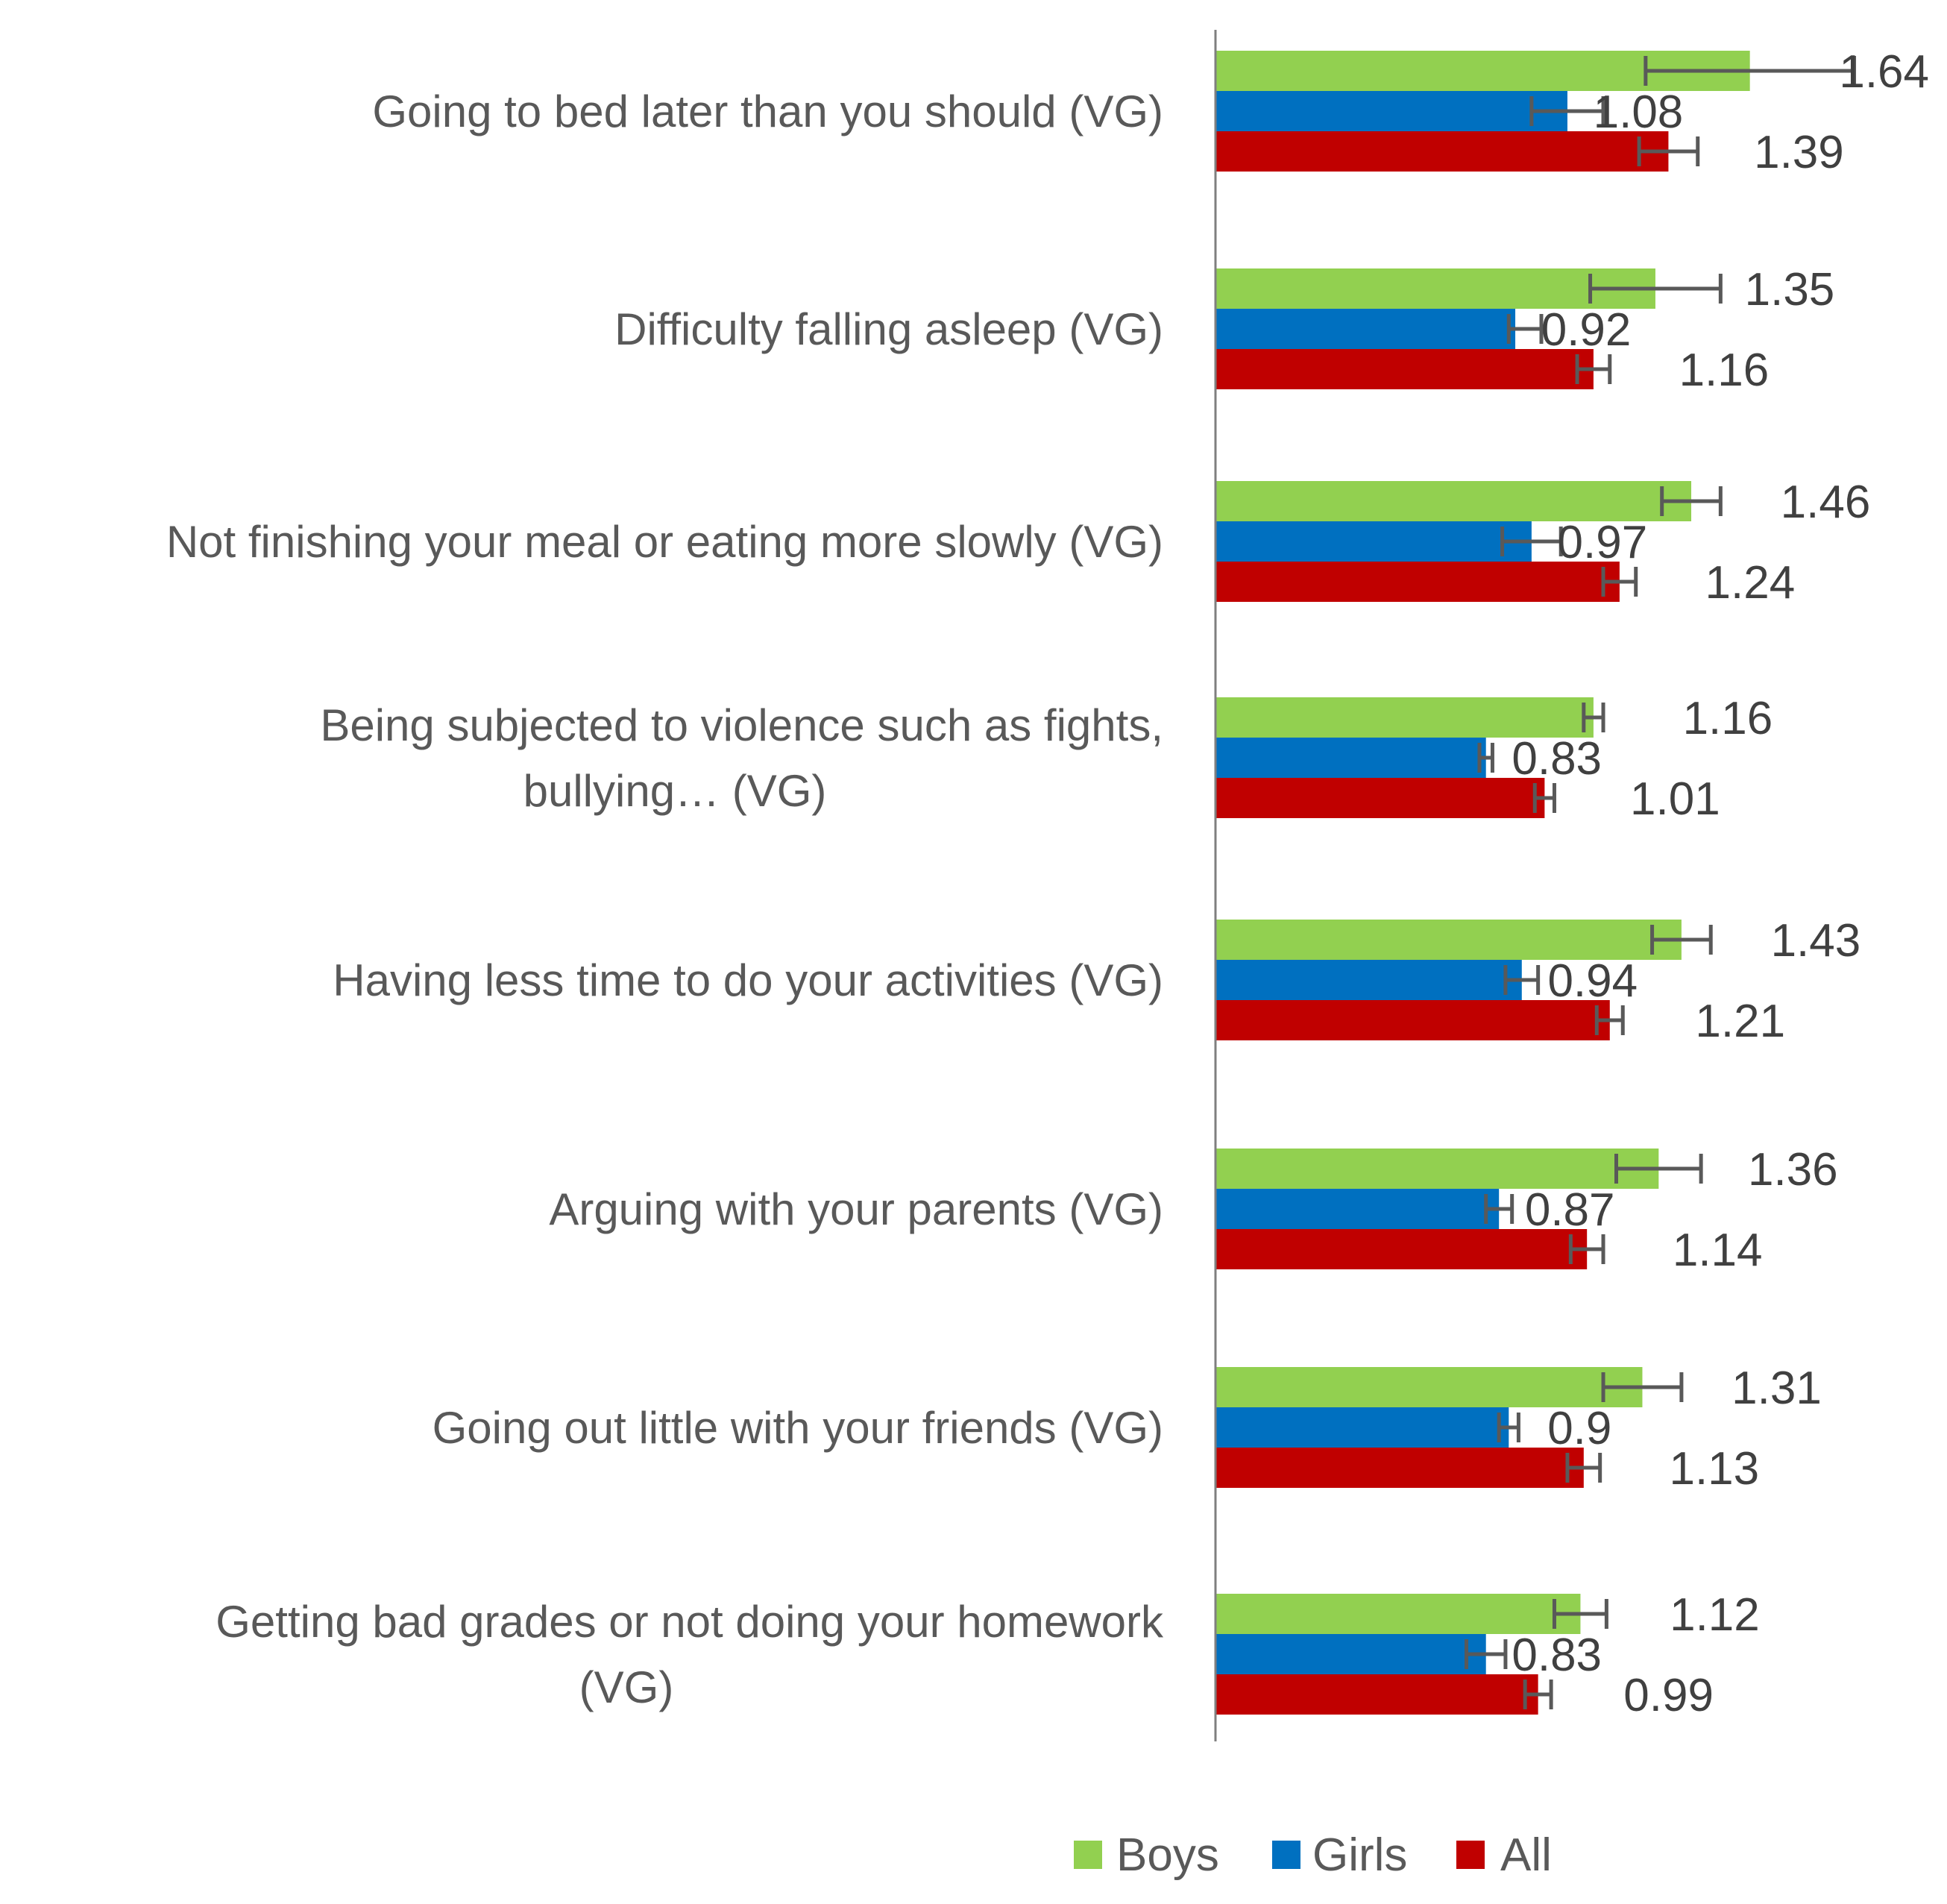  Describe the element at coordinates (1639, 112) in the screenshot. I see `value-label-girls-0: 1.08` at that location.